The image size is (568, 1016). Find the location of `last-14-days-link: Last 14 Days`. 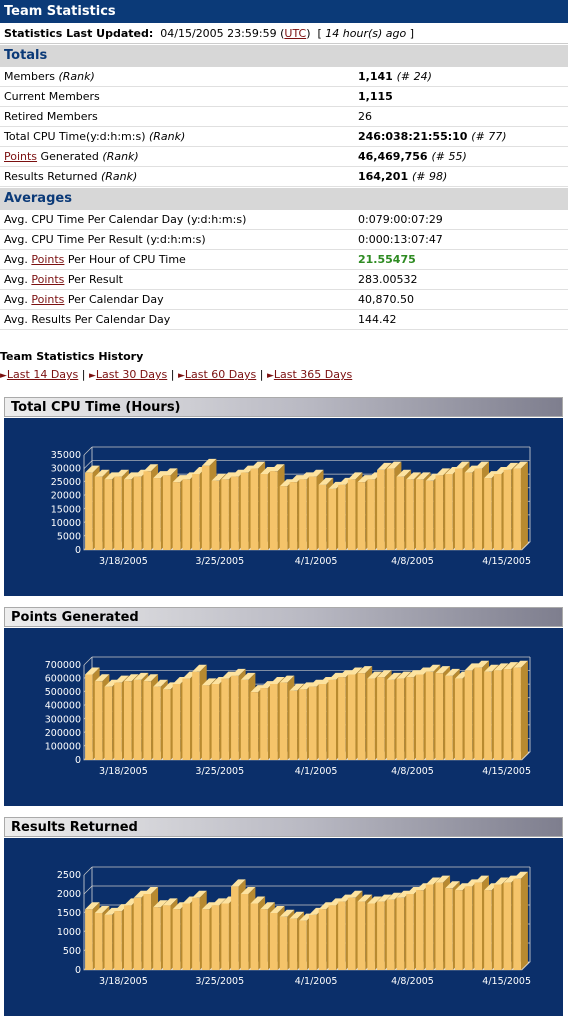

last-14-days-link: Last 14 Days is located at coordinates (42, 374).